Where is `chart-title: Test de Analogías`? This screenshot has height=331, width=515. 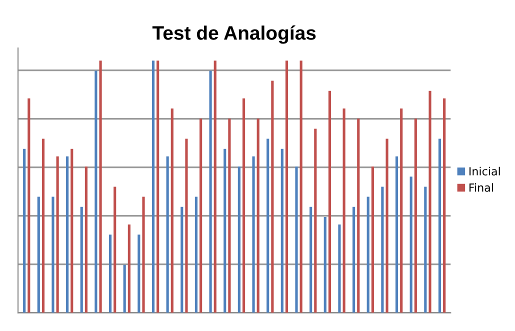
chart-title: Test de Analogías is located at coordinates (234, 34).